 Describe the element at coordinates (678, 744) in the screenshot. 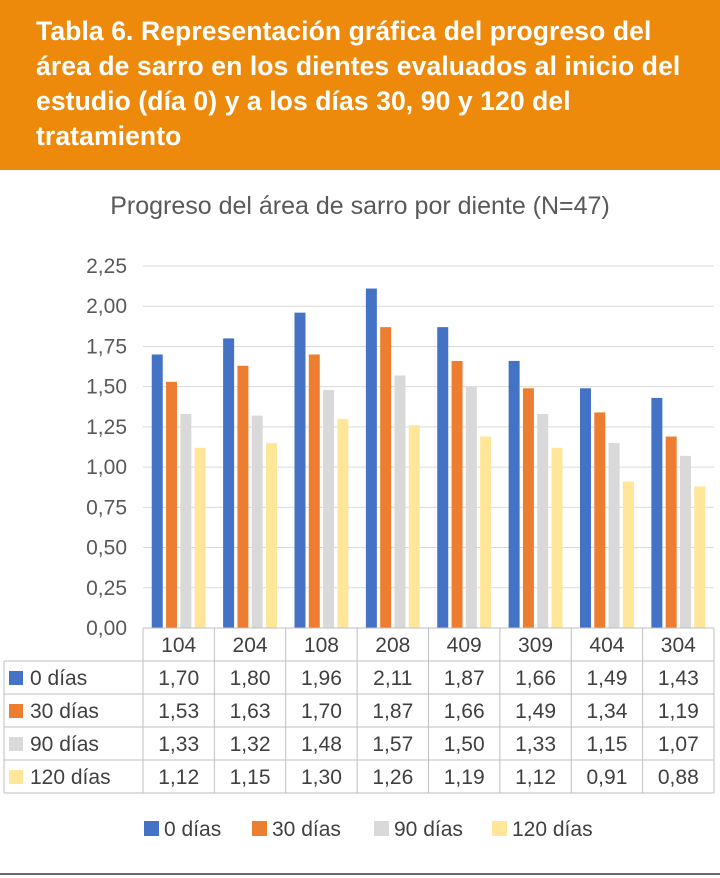

I see `data-value-label: 1,07` at that location.